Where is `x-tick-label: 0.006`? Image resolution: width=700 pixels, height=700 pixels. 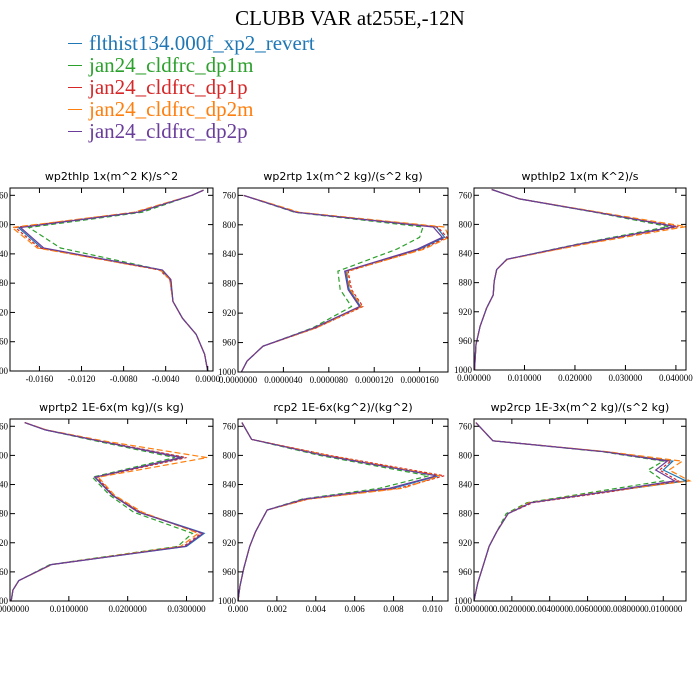 x-tick-label: 0.006 is located at coordinates (355, 609).